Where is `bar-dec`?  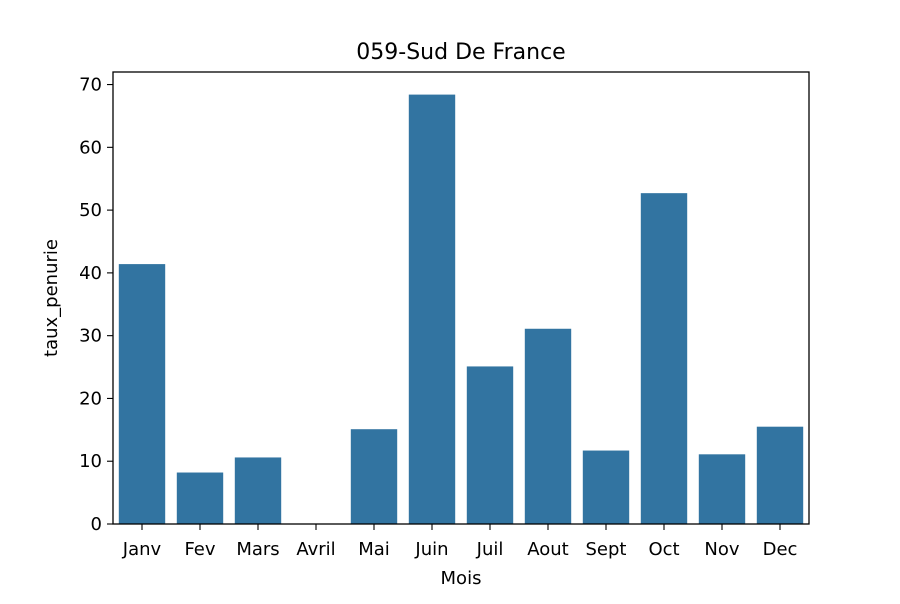
bar-dec is located at coordinates (780, 475).